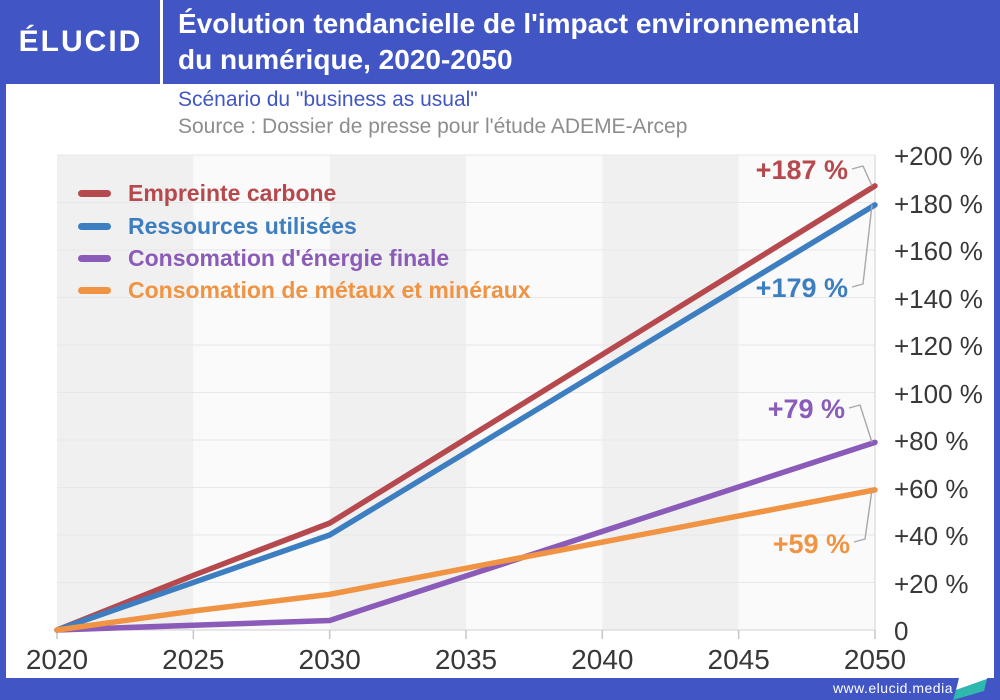 The height and width of the screenshot is (700, 1000). I want to click on title-line-2: du numérique, 2020-2050, so click(345, 59).